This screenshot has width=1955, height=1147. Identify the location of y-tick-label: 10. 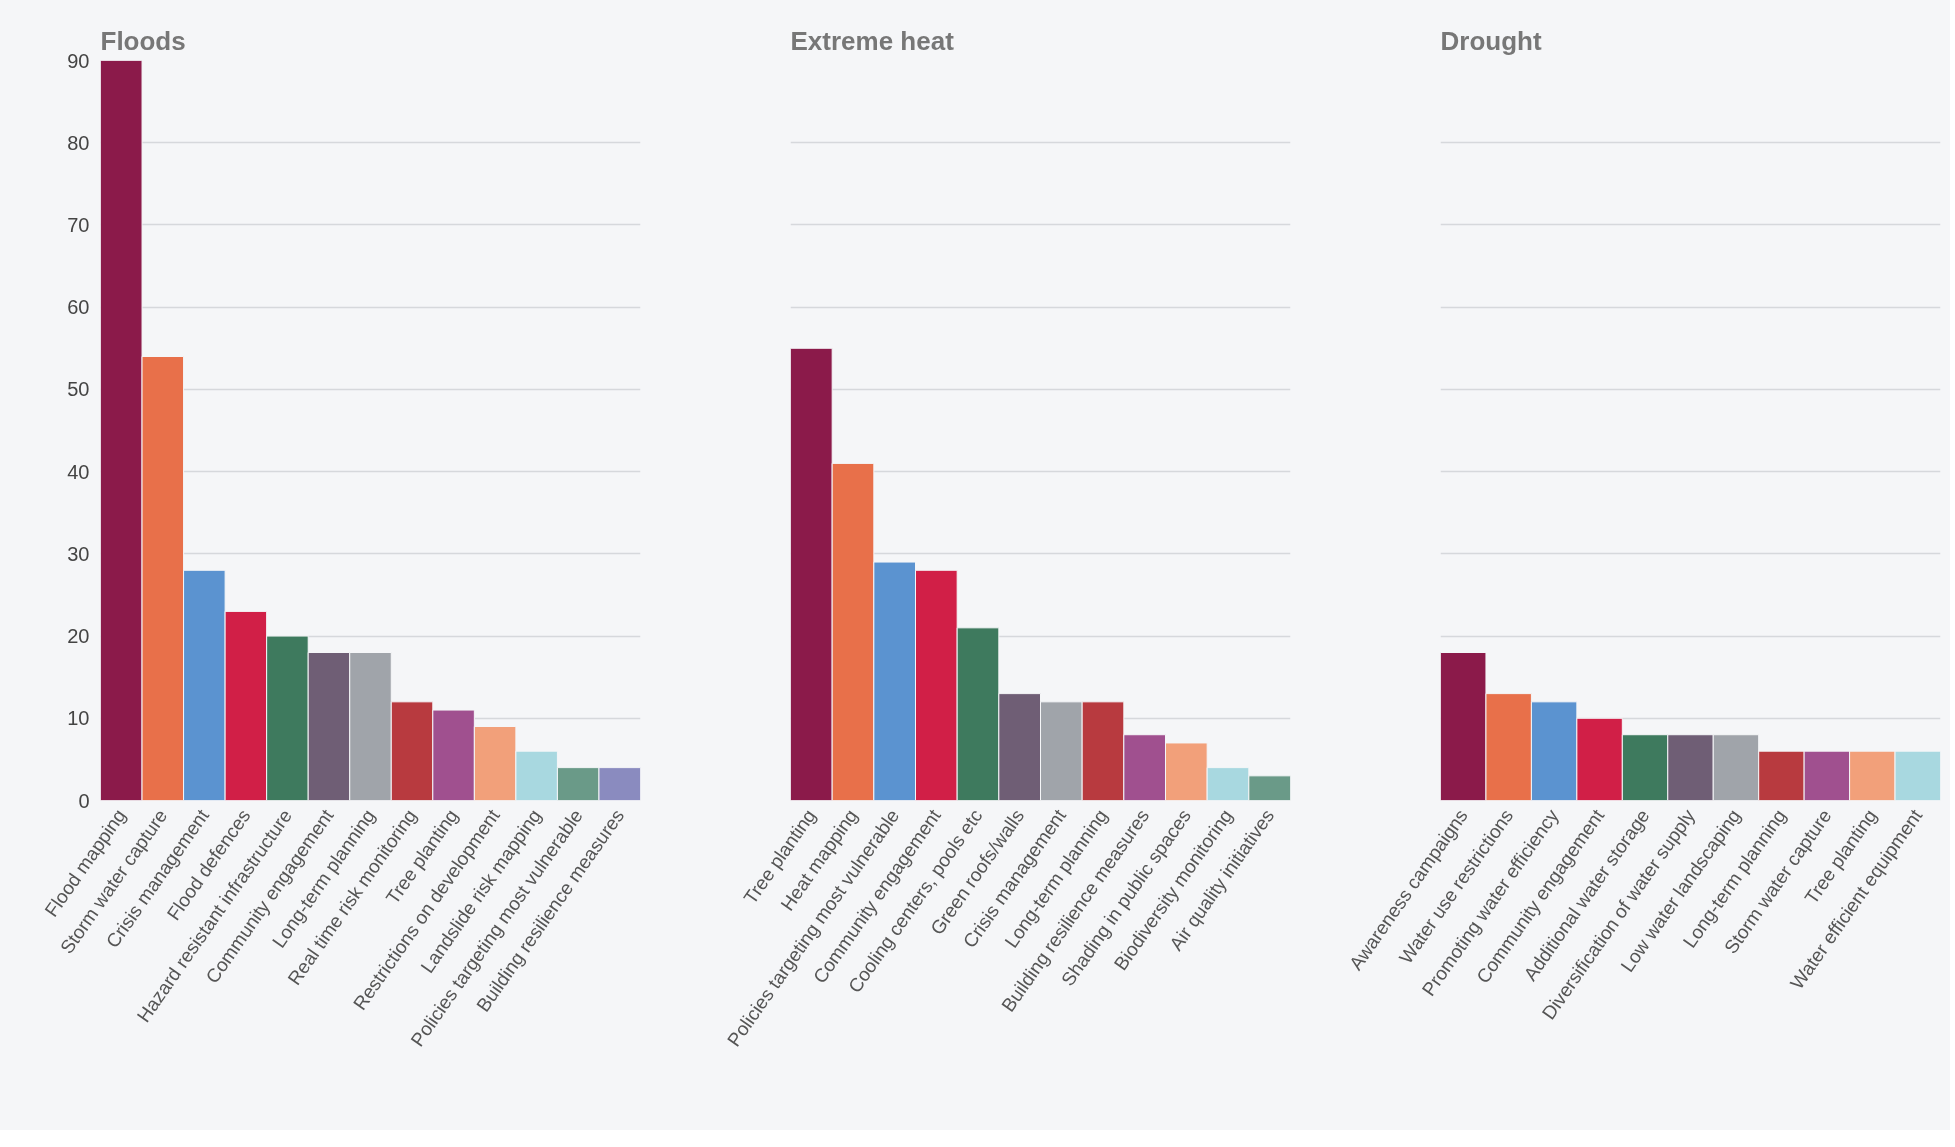
(78, 718).